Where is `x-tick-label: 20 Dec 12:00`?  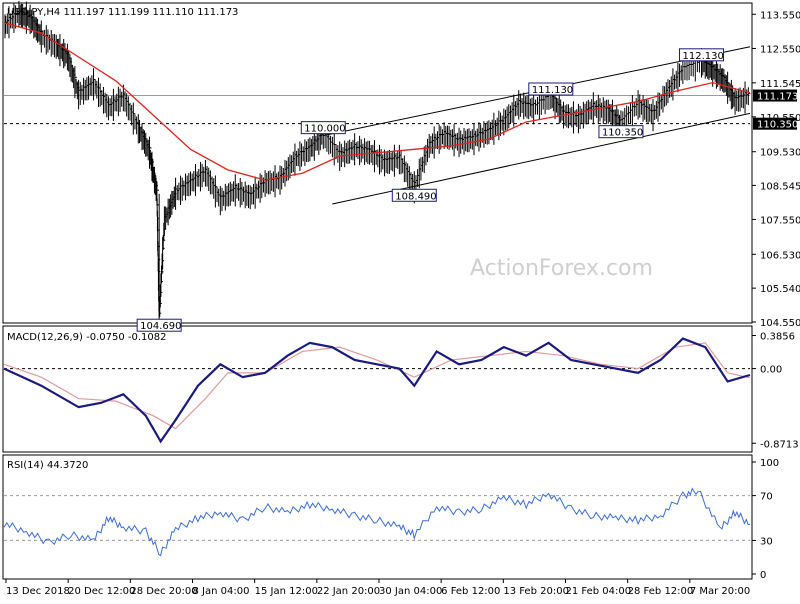
x-tick-label: 20 Dec 12:00 is located at coordinates (101, 591).